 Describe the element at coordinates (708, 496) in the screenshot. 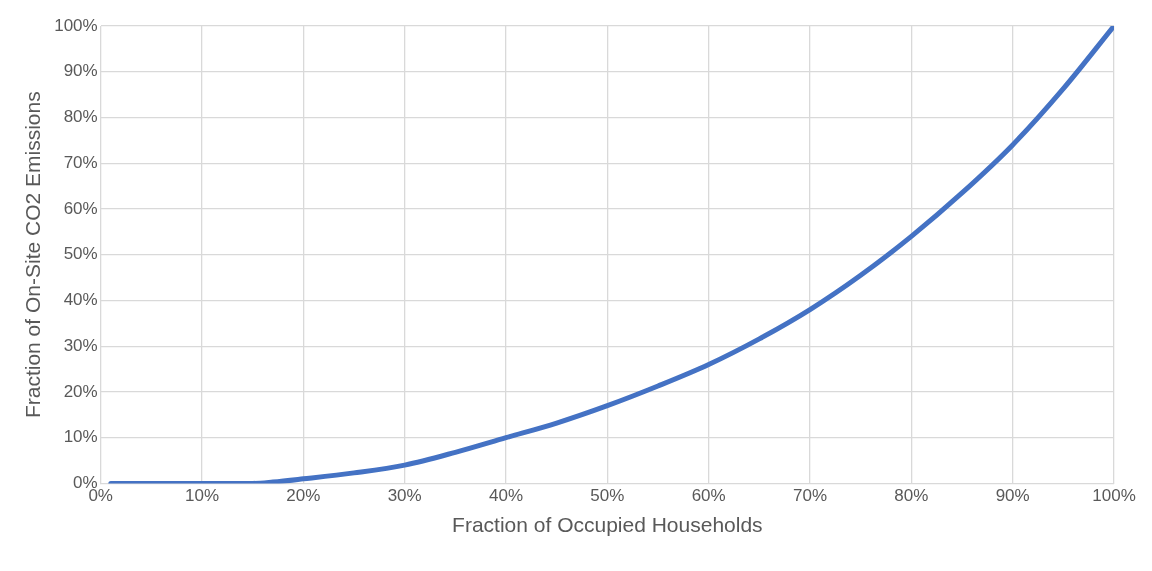

I see `x-tick-label: 60%` at that location.